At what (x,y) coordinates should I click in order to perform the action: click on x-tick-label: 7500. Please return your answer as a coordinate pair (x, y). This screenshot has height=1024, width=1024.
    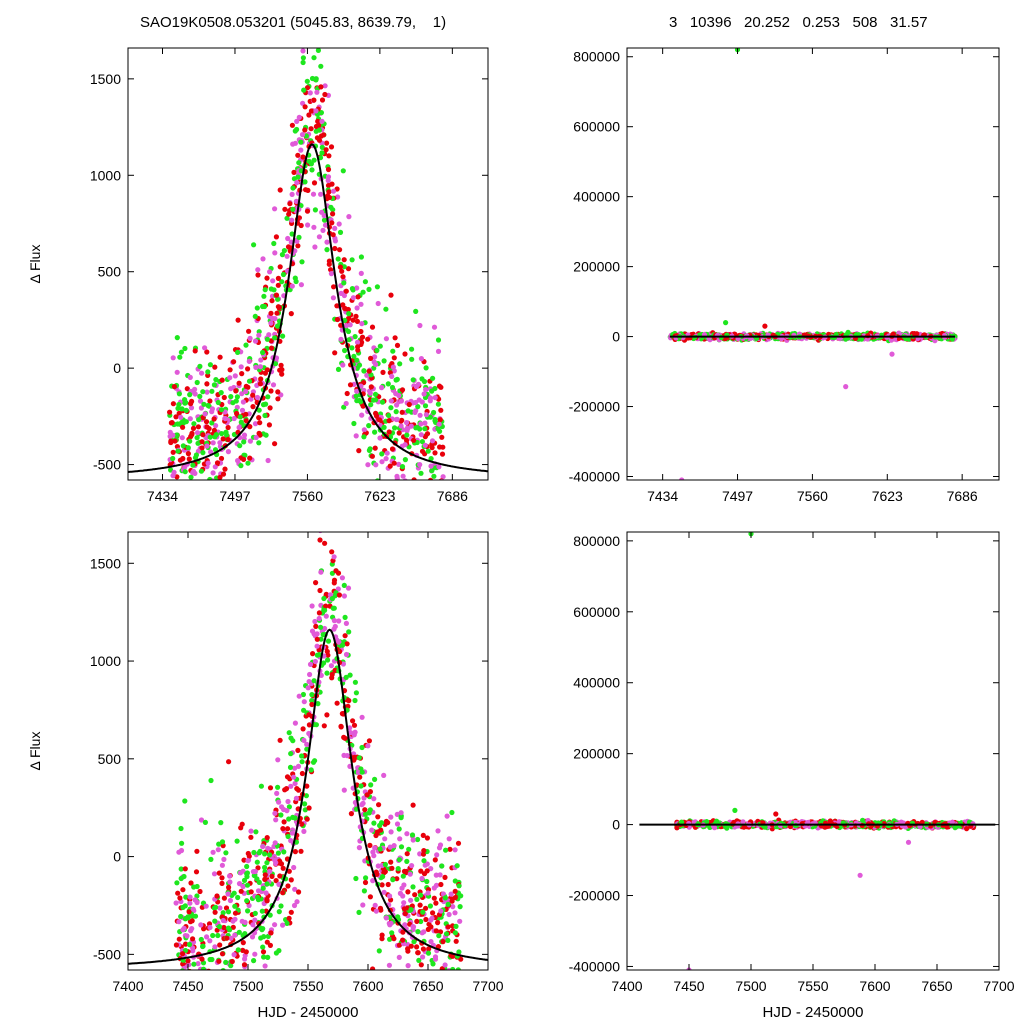
    Looking at the image, I should click on (247, 986).